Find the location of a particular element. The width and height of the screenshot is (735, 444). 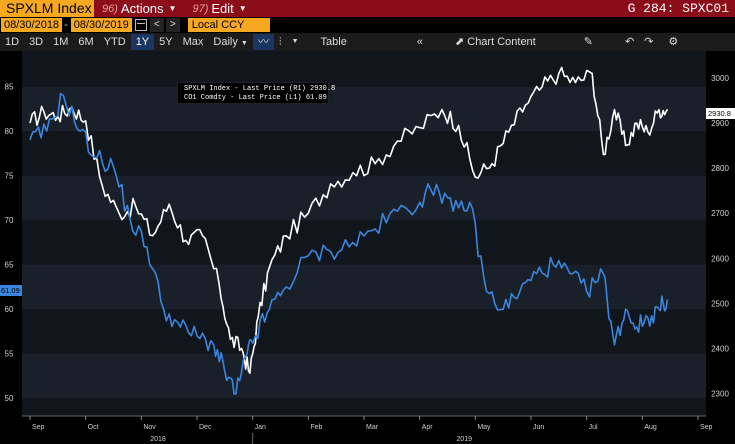

right-axis-tick-label: 2700 is located at coordinates (720, 213).